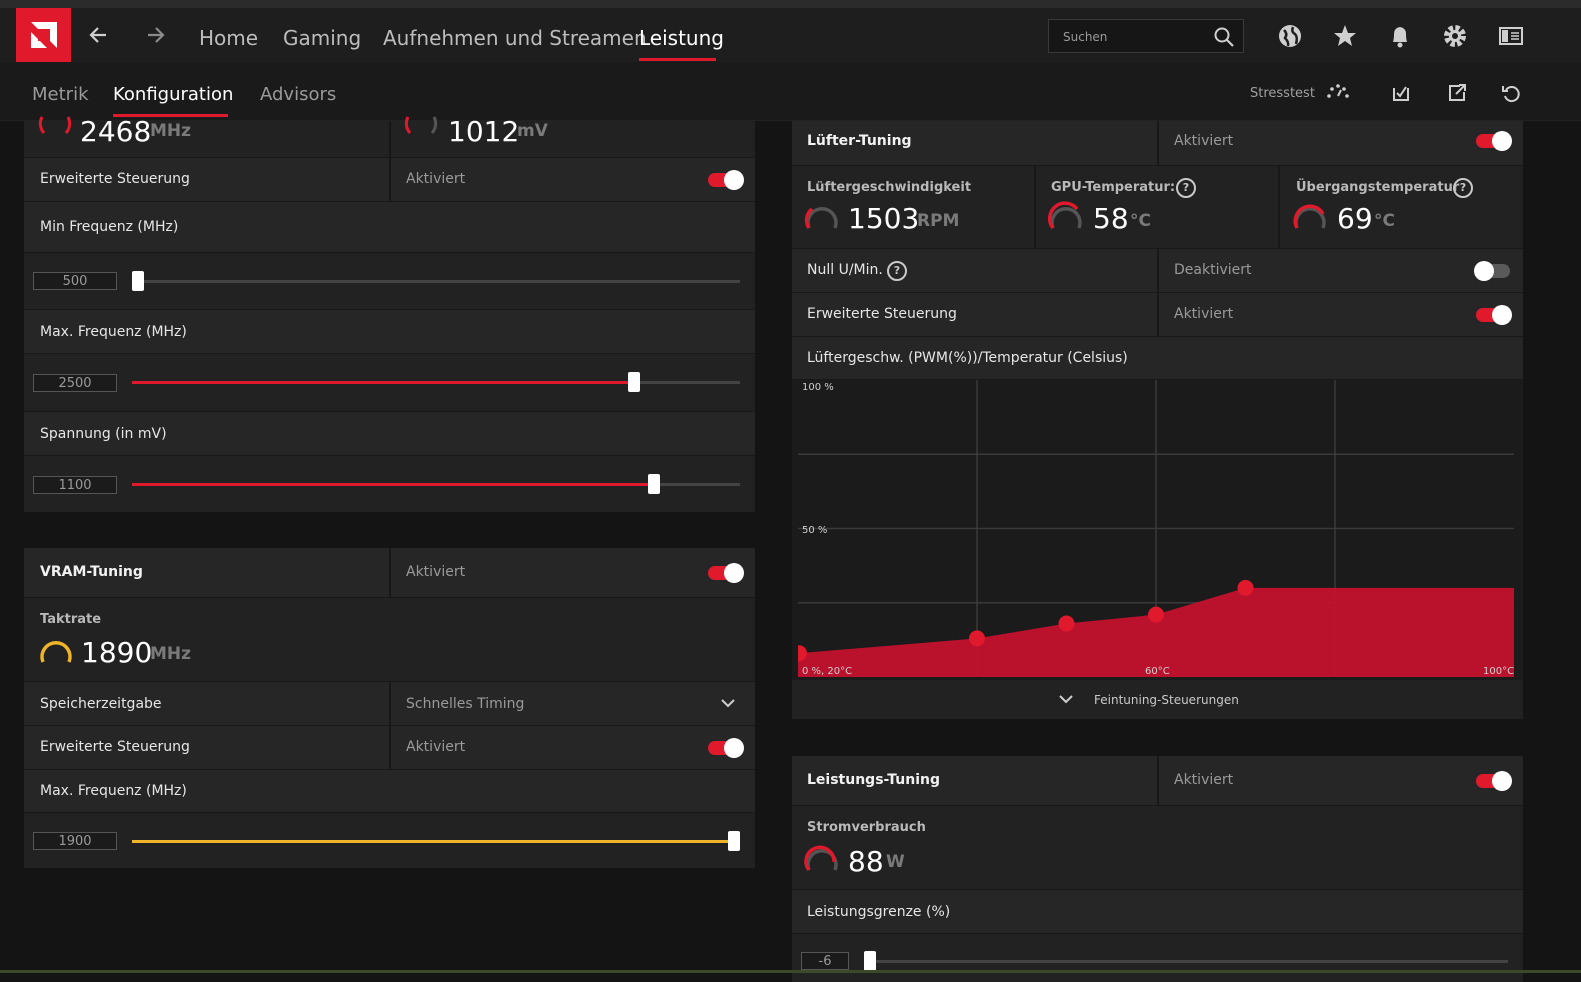  I want to click on star-icon, so click(1345, 36).